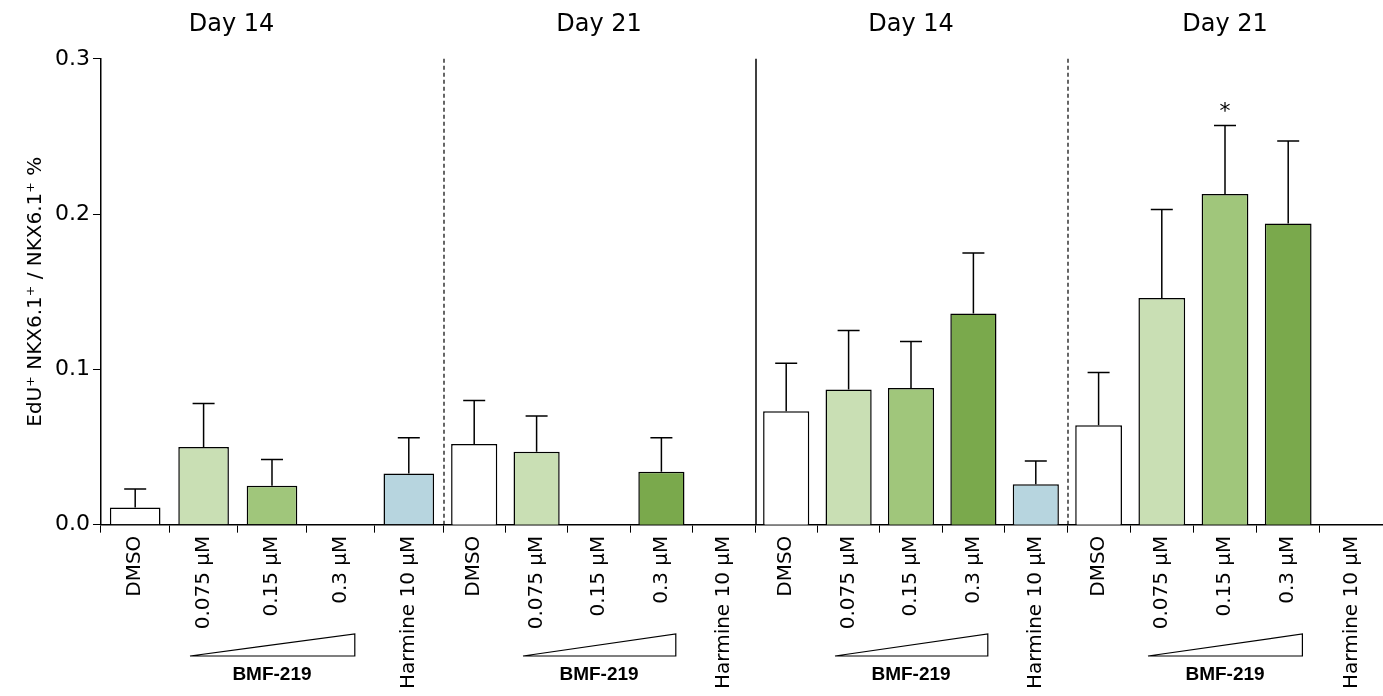  I want to click on y-tick-label: 0.3, so click(72, 57).